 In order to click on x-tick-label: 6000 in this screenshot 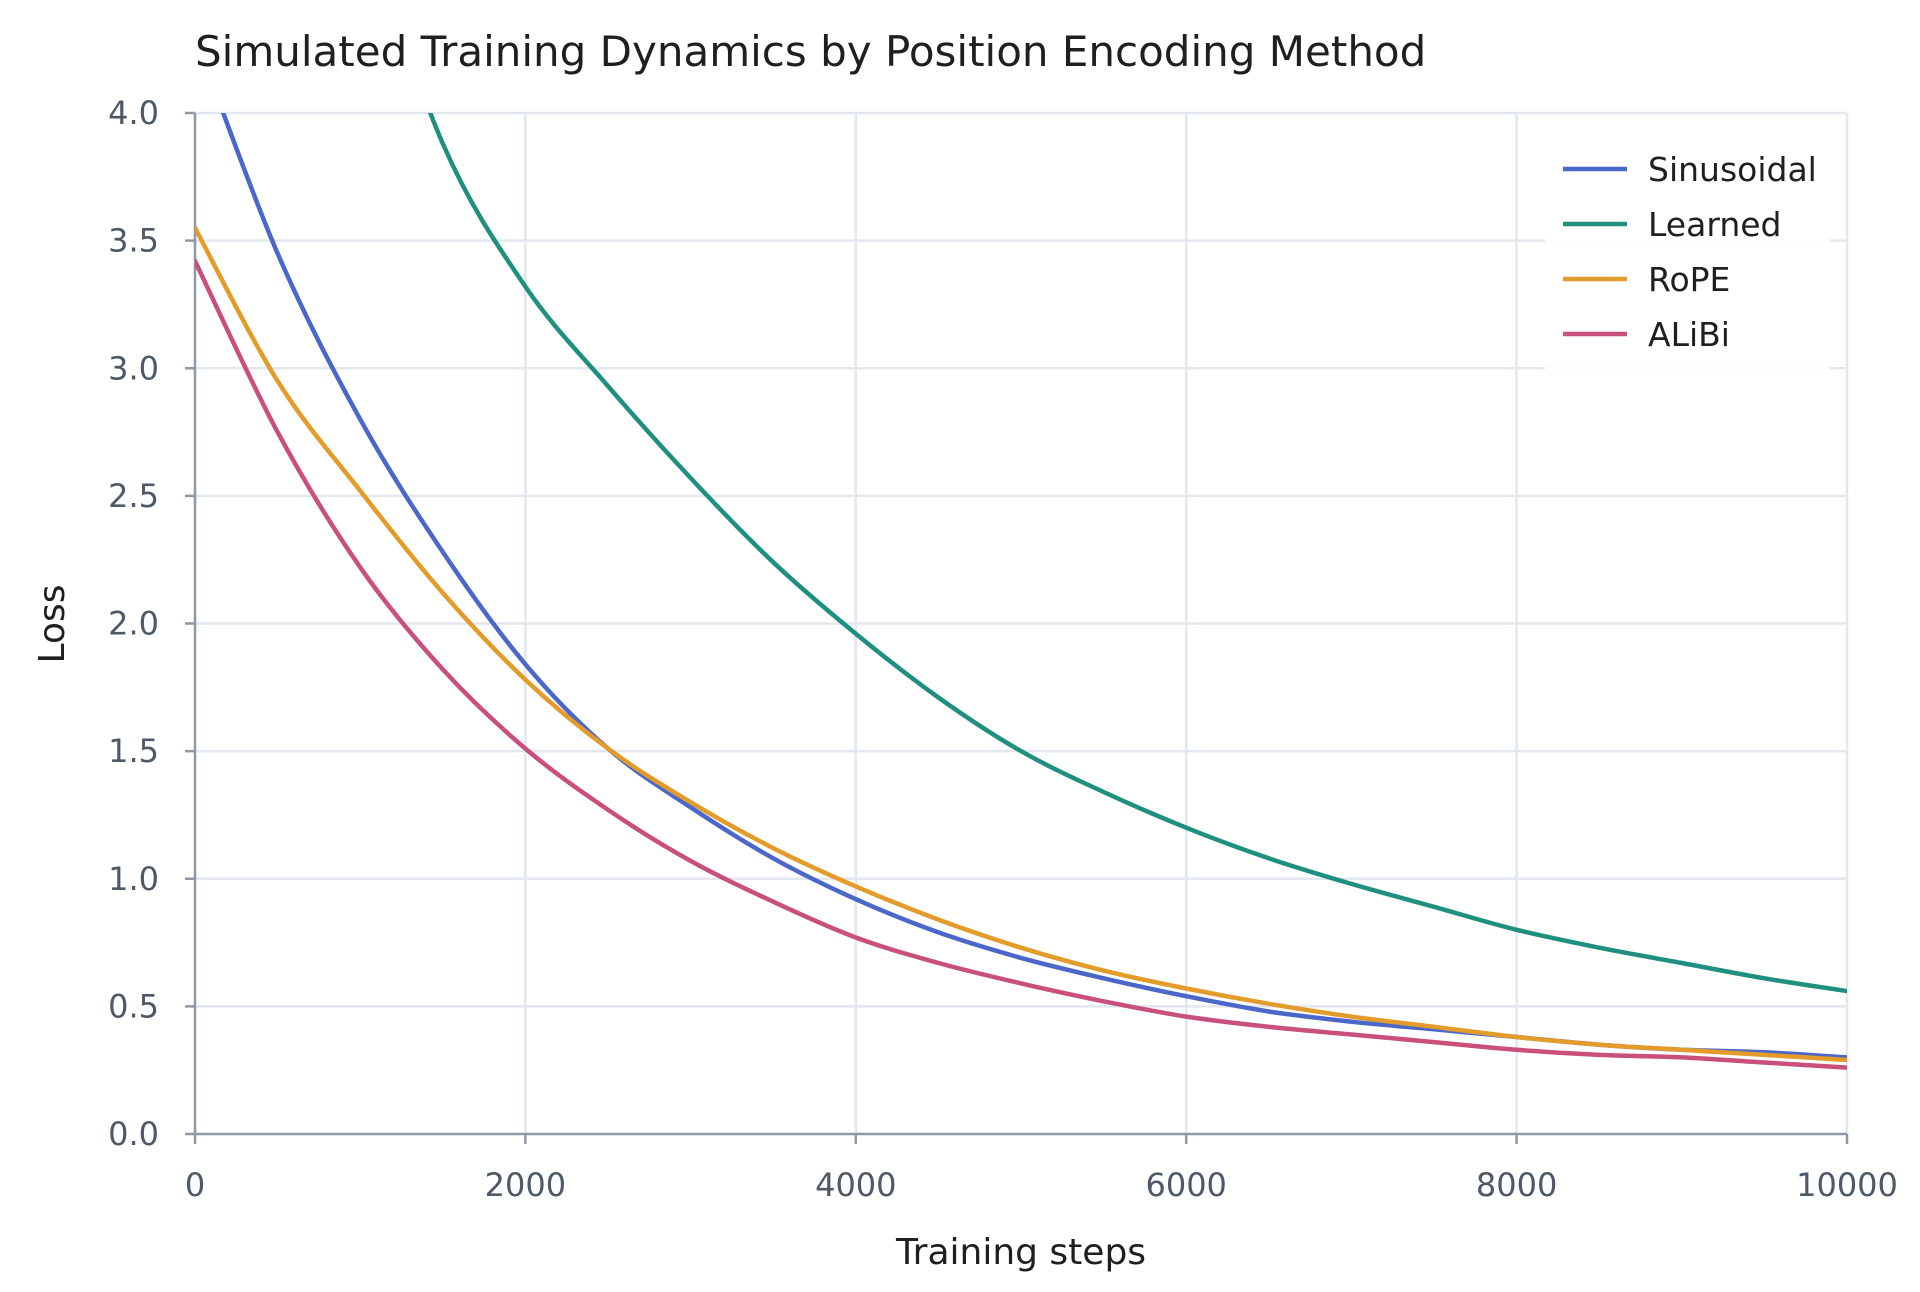, I will do `click(1185, 1185)`.